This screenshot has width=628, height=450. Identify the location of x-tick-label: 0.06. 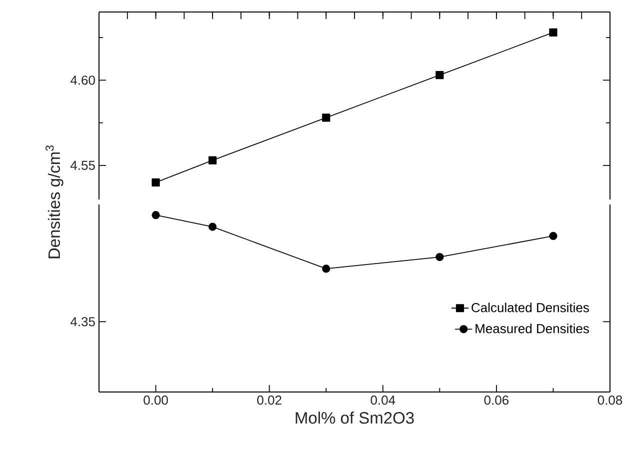
(496, 400).